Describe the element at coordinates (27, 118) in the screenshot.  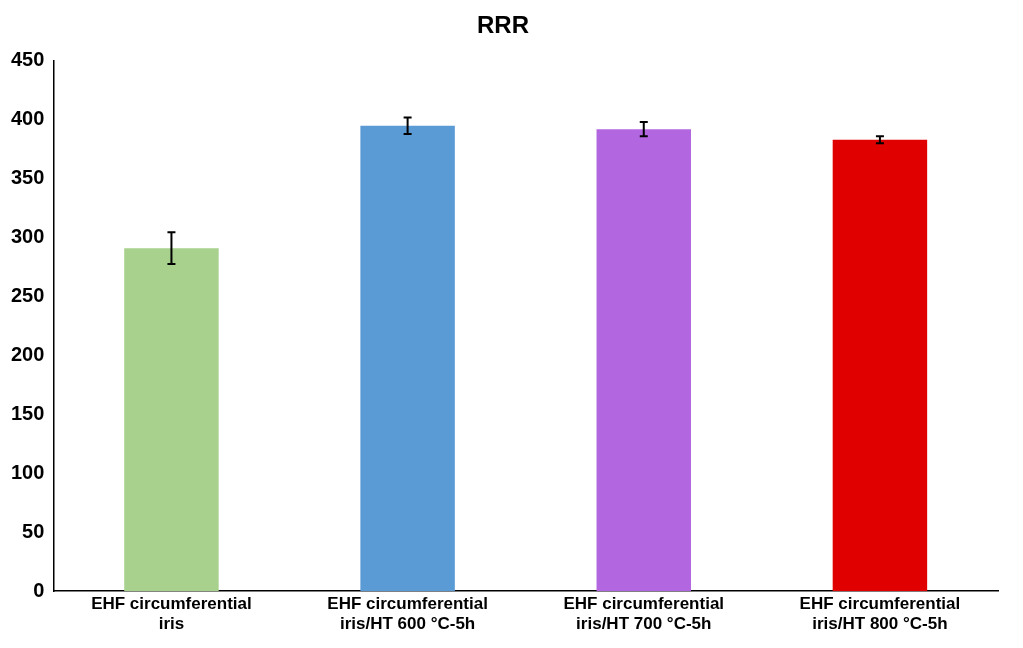
I see `y-tick-label: 400` at that location.